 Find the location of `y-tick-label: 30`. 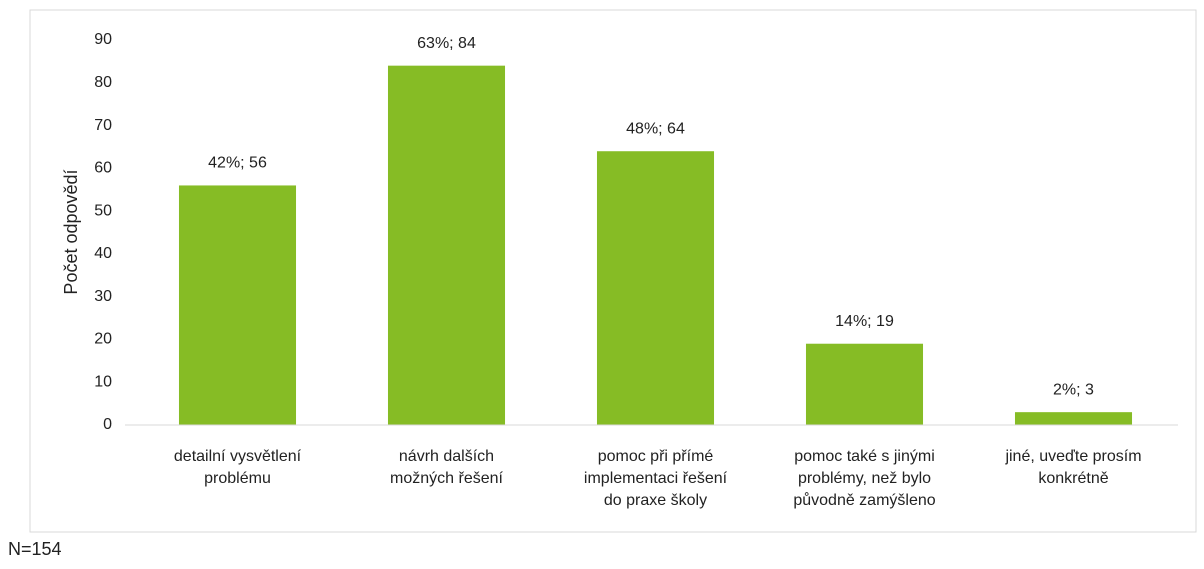

y-tick-label: 30 is located at coordinates (103, 296).